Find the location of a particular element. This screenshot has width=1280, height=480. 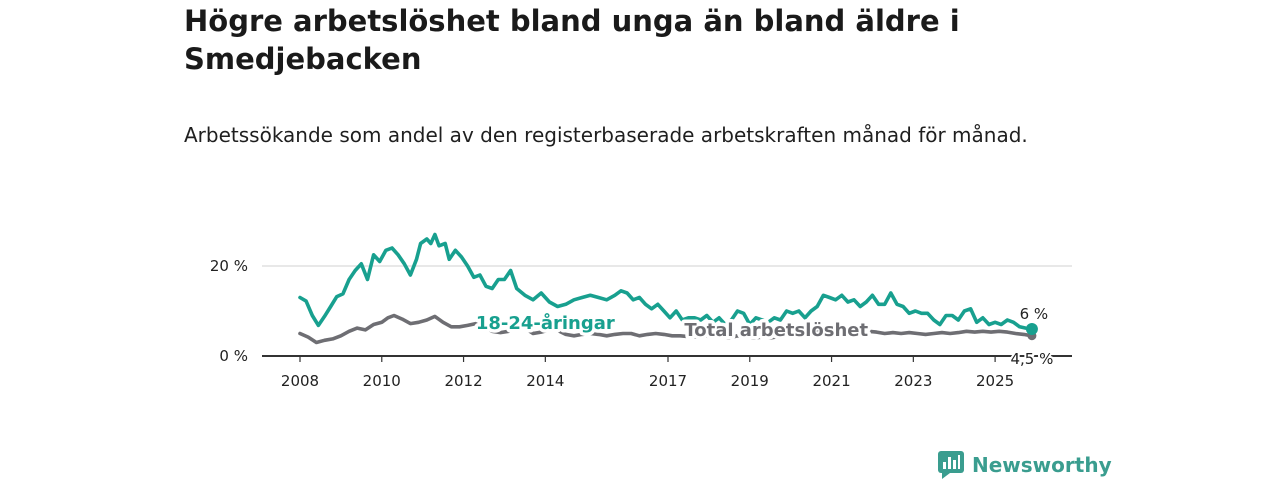

y-tick-label: 0 % is located at coordinates (233, 356).